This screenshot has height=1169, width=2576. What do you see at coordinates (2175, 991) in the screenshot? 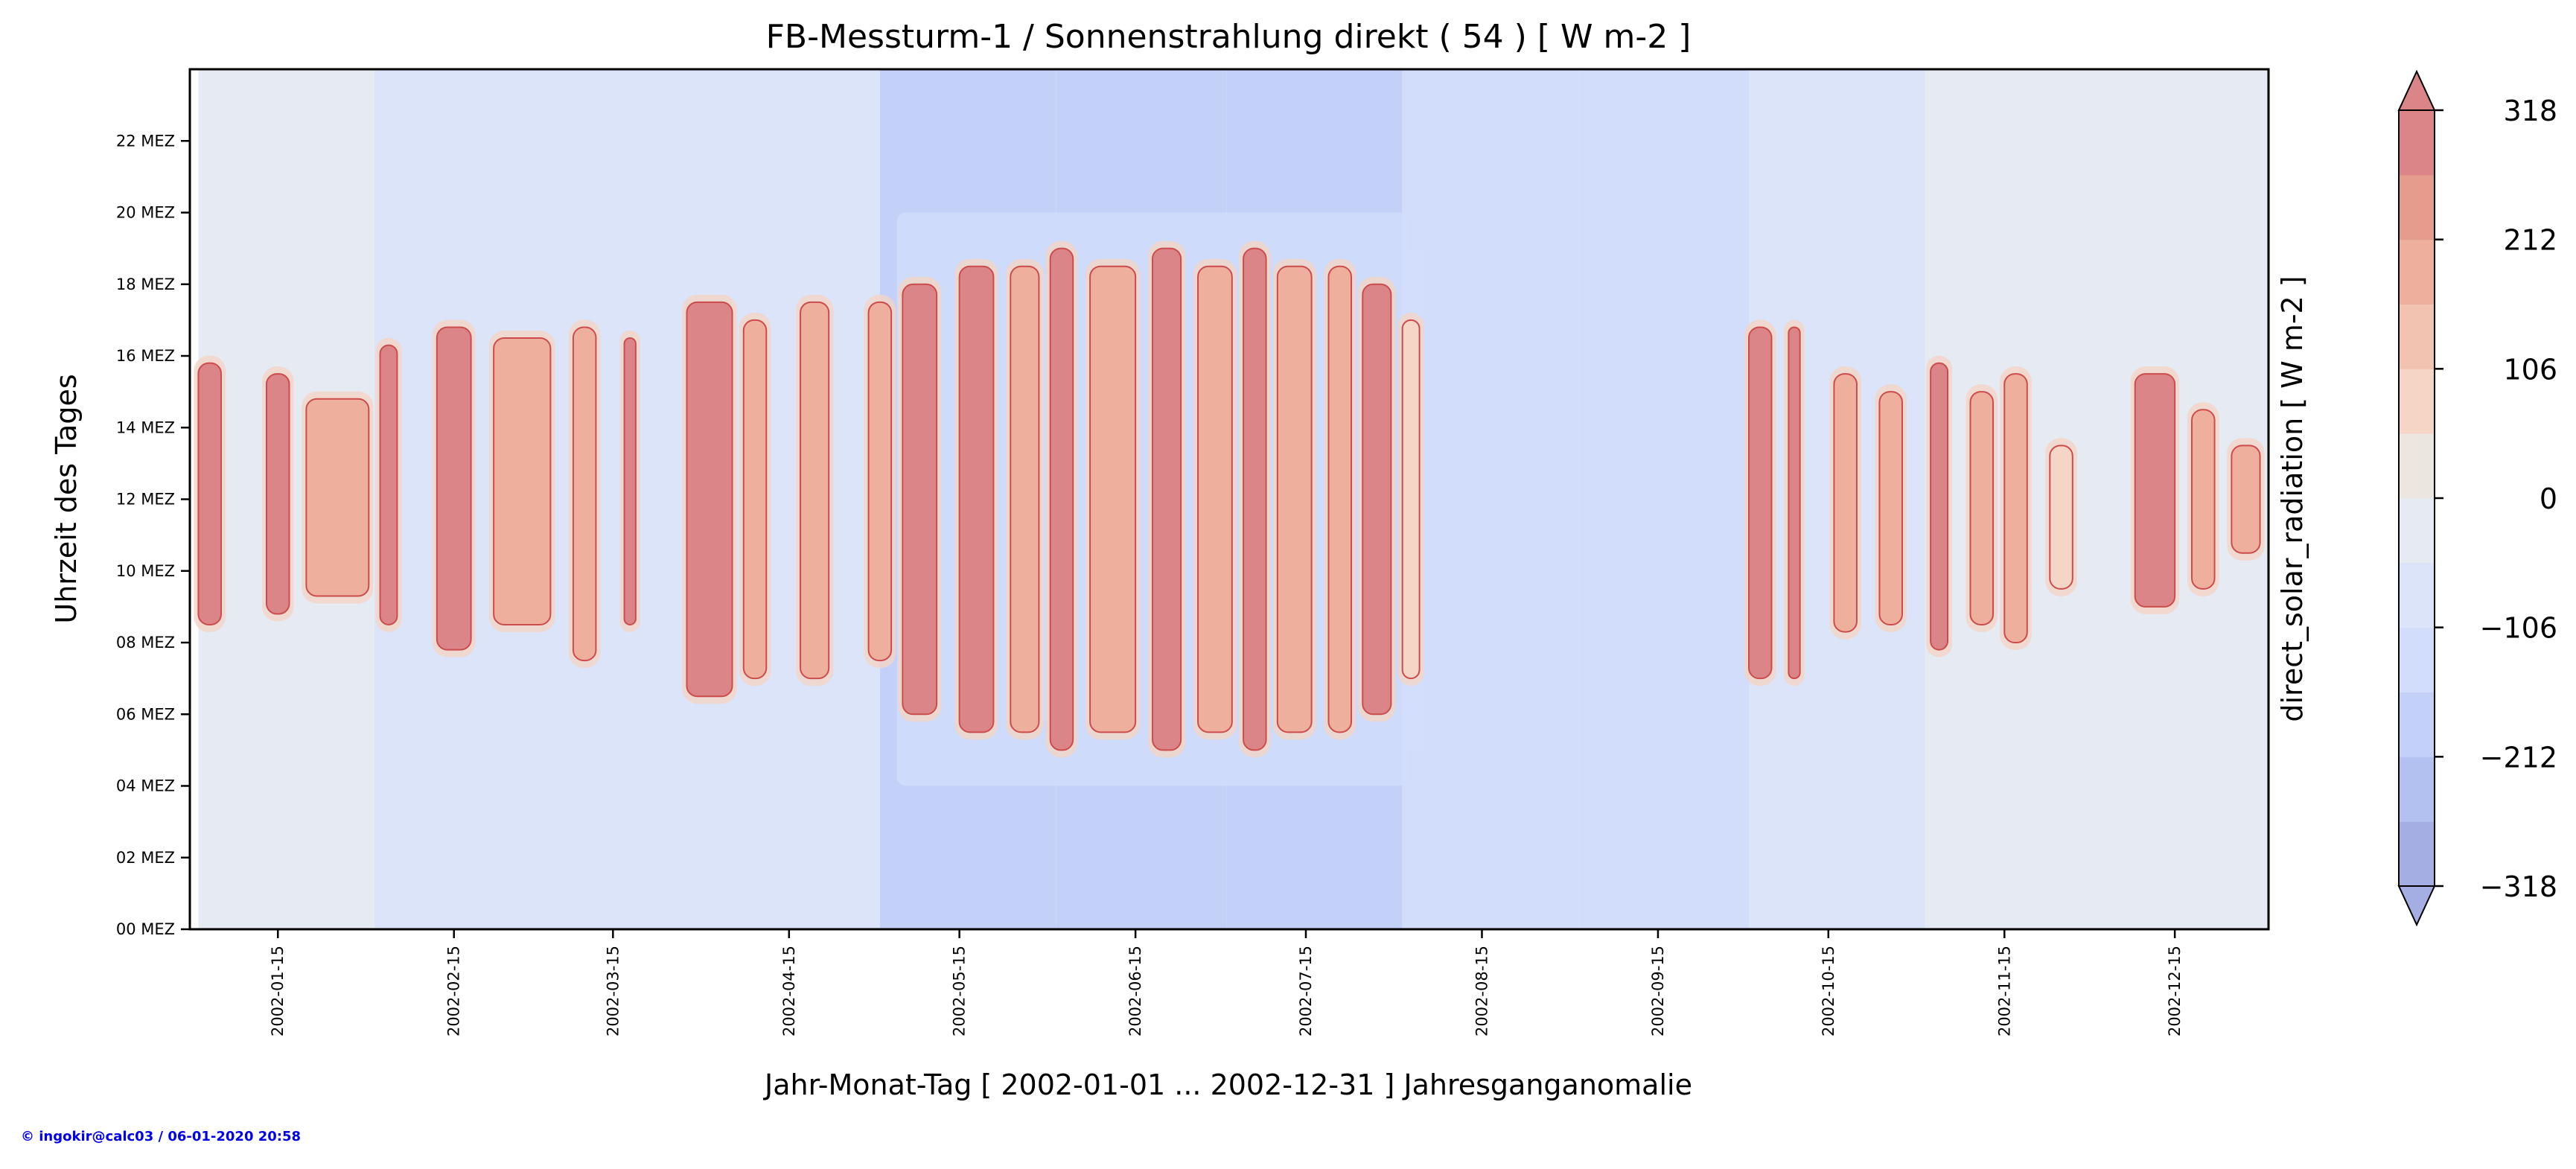
I see `x-tick-label: 2002-12-15` at bounding box center [2175, 991].